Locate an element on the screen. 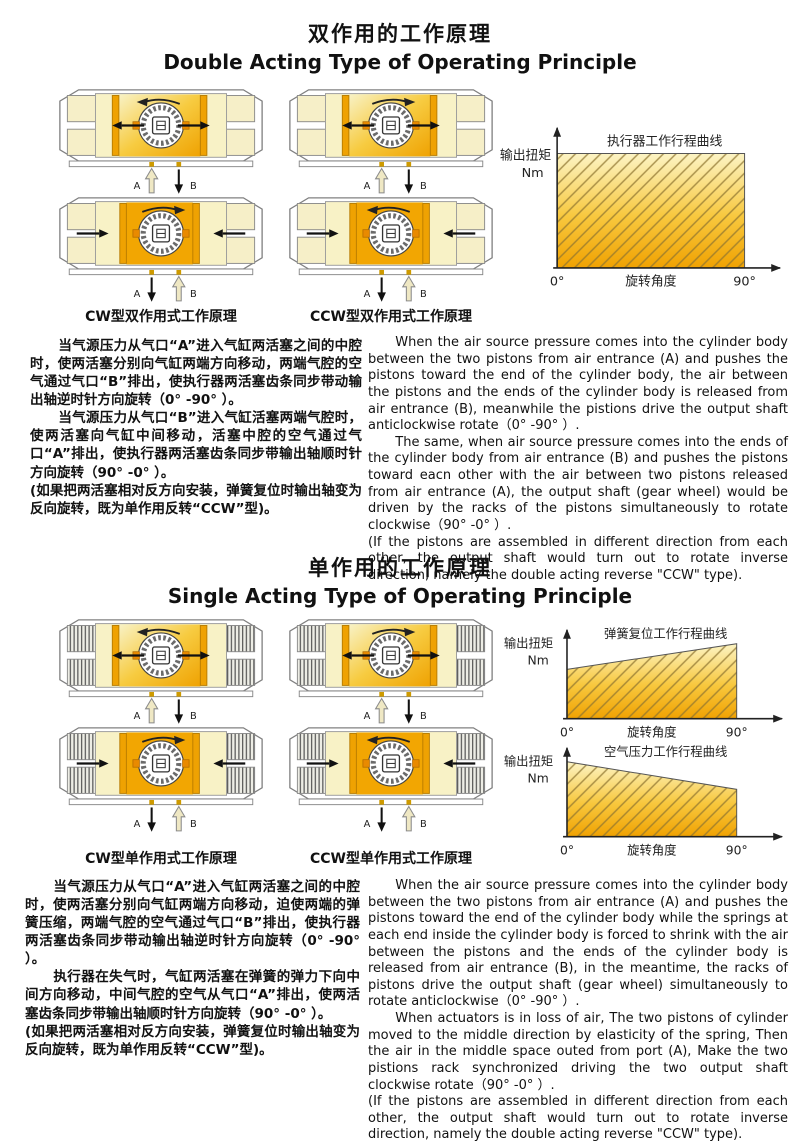  svg-text: 弹簧复位工作行程曲线 is located at coordinates (665, 633).